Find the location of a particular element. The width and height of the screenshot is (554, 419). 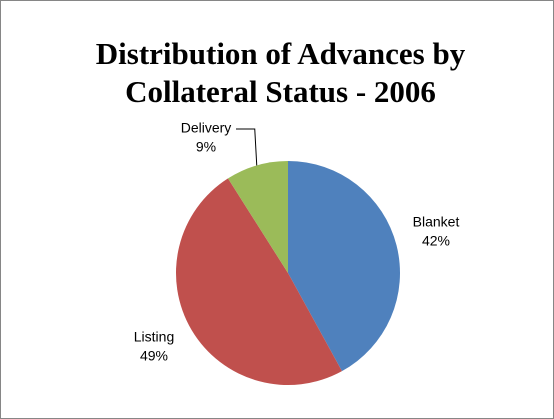

slice-label-name: Listing is located at coordinates (154, 337).